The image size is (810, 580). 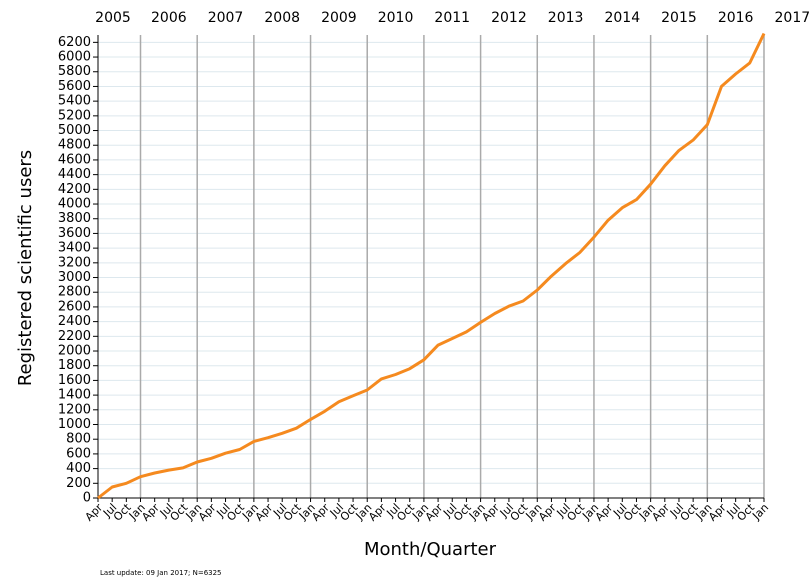 I want to click on y-tick-label: 5800, so click(x=74, y=71).